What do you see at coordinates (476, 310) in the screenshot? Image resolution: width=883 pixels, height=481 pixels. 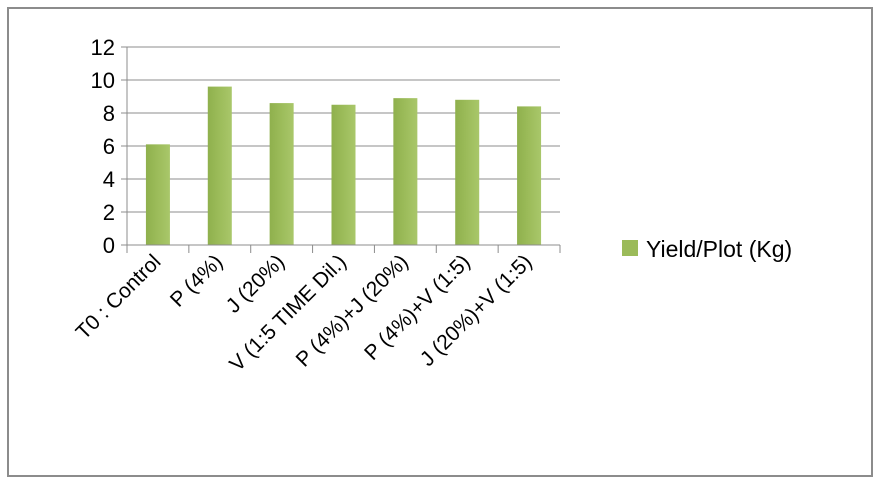 I see `x-category-label: J (20%)+V (1:5)` at bounding box center [476, 310].